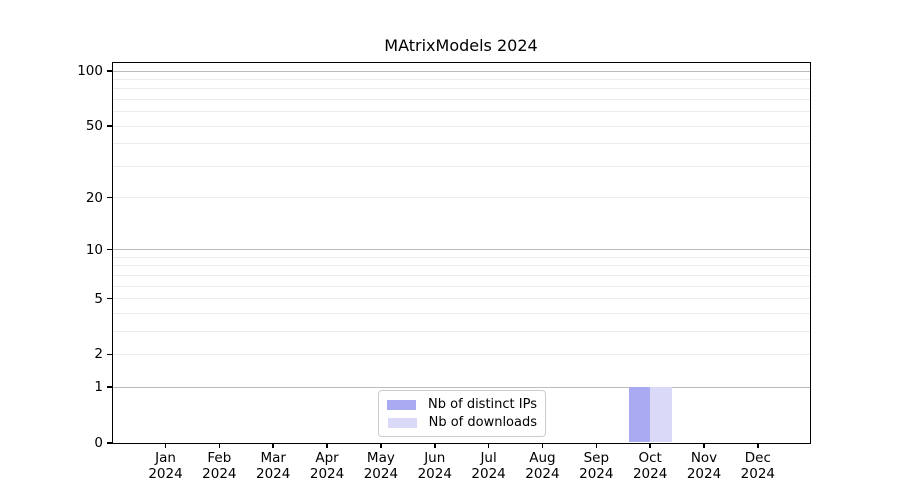 This screenshot has height=500, width=900. Describe the element at coordinates (758, 466) in the screenshot. I see `x-tick-label: Dec 2024` at that location.